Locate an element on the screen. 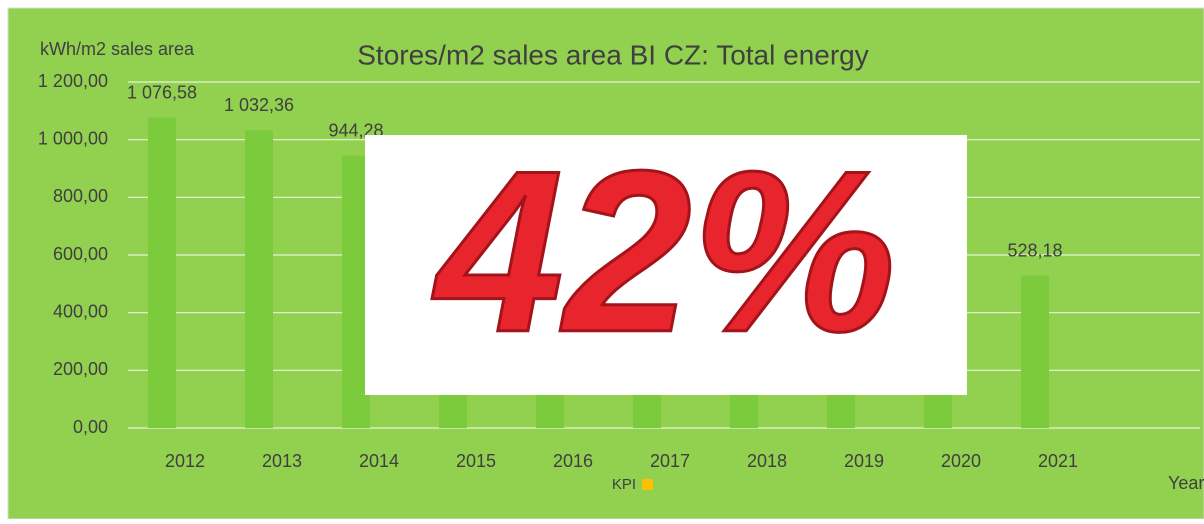 This screenshot has width=1204, height=524. y-tick-label: 0,00 is located at coordinates (90, 427).